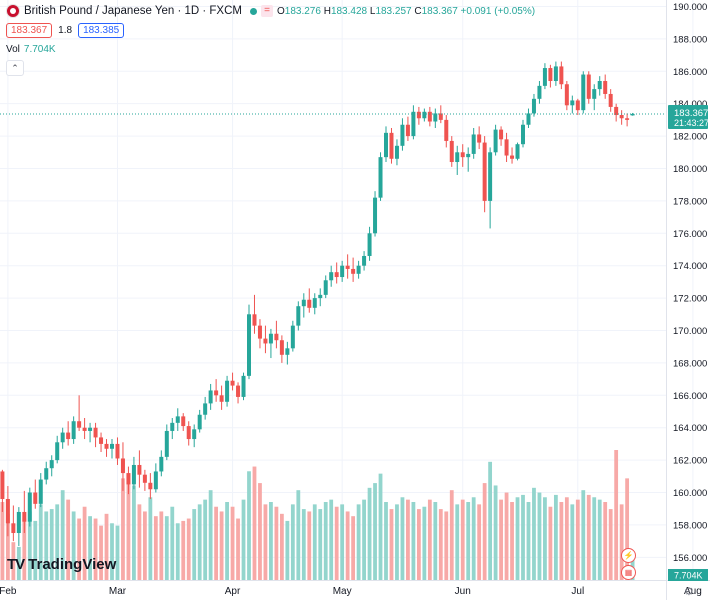 The height and width of the screenshot is (600, 710). I want to click on last-price-box, so click(688, 116).